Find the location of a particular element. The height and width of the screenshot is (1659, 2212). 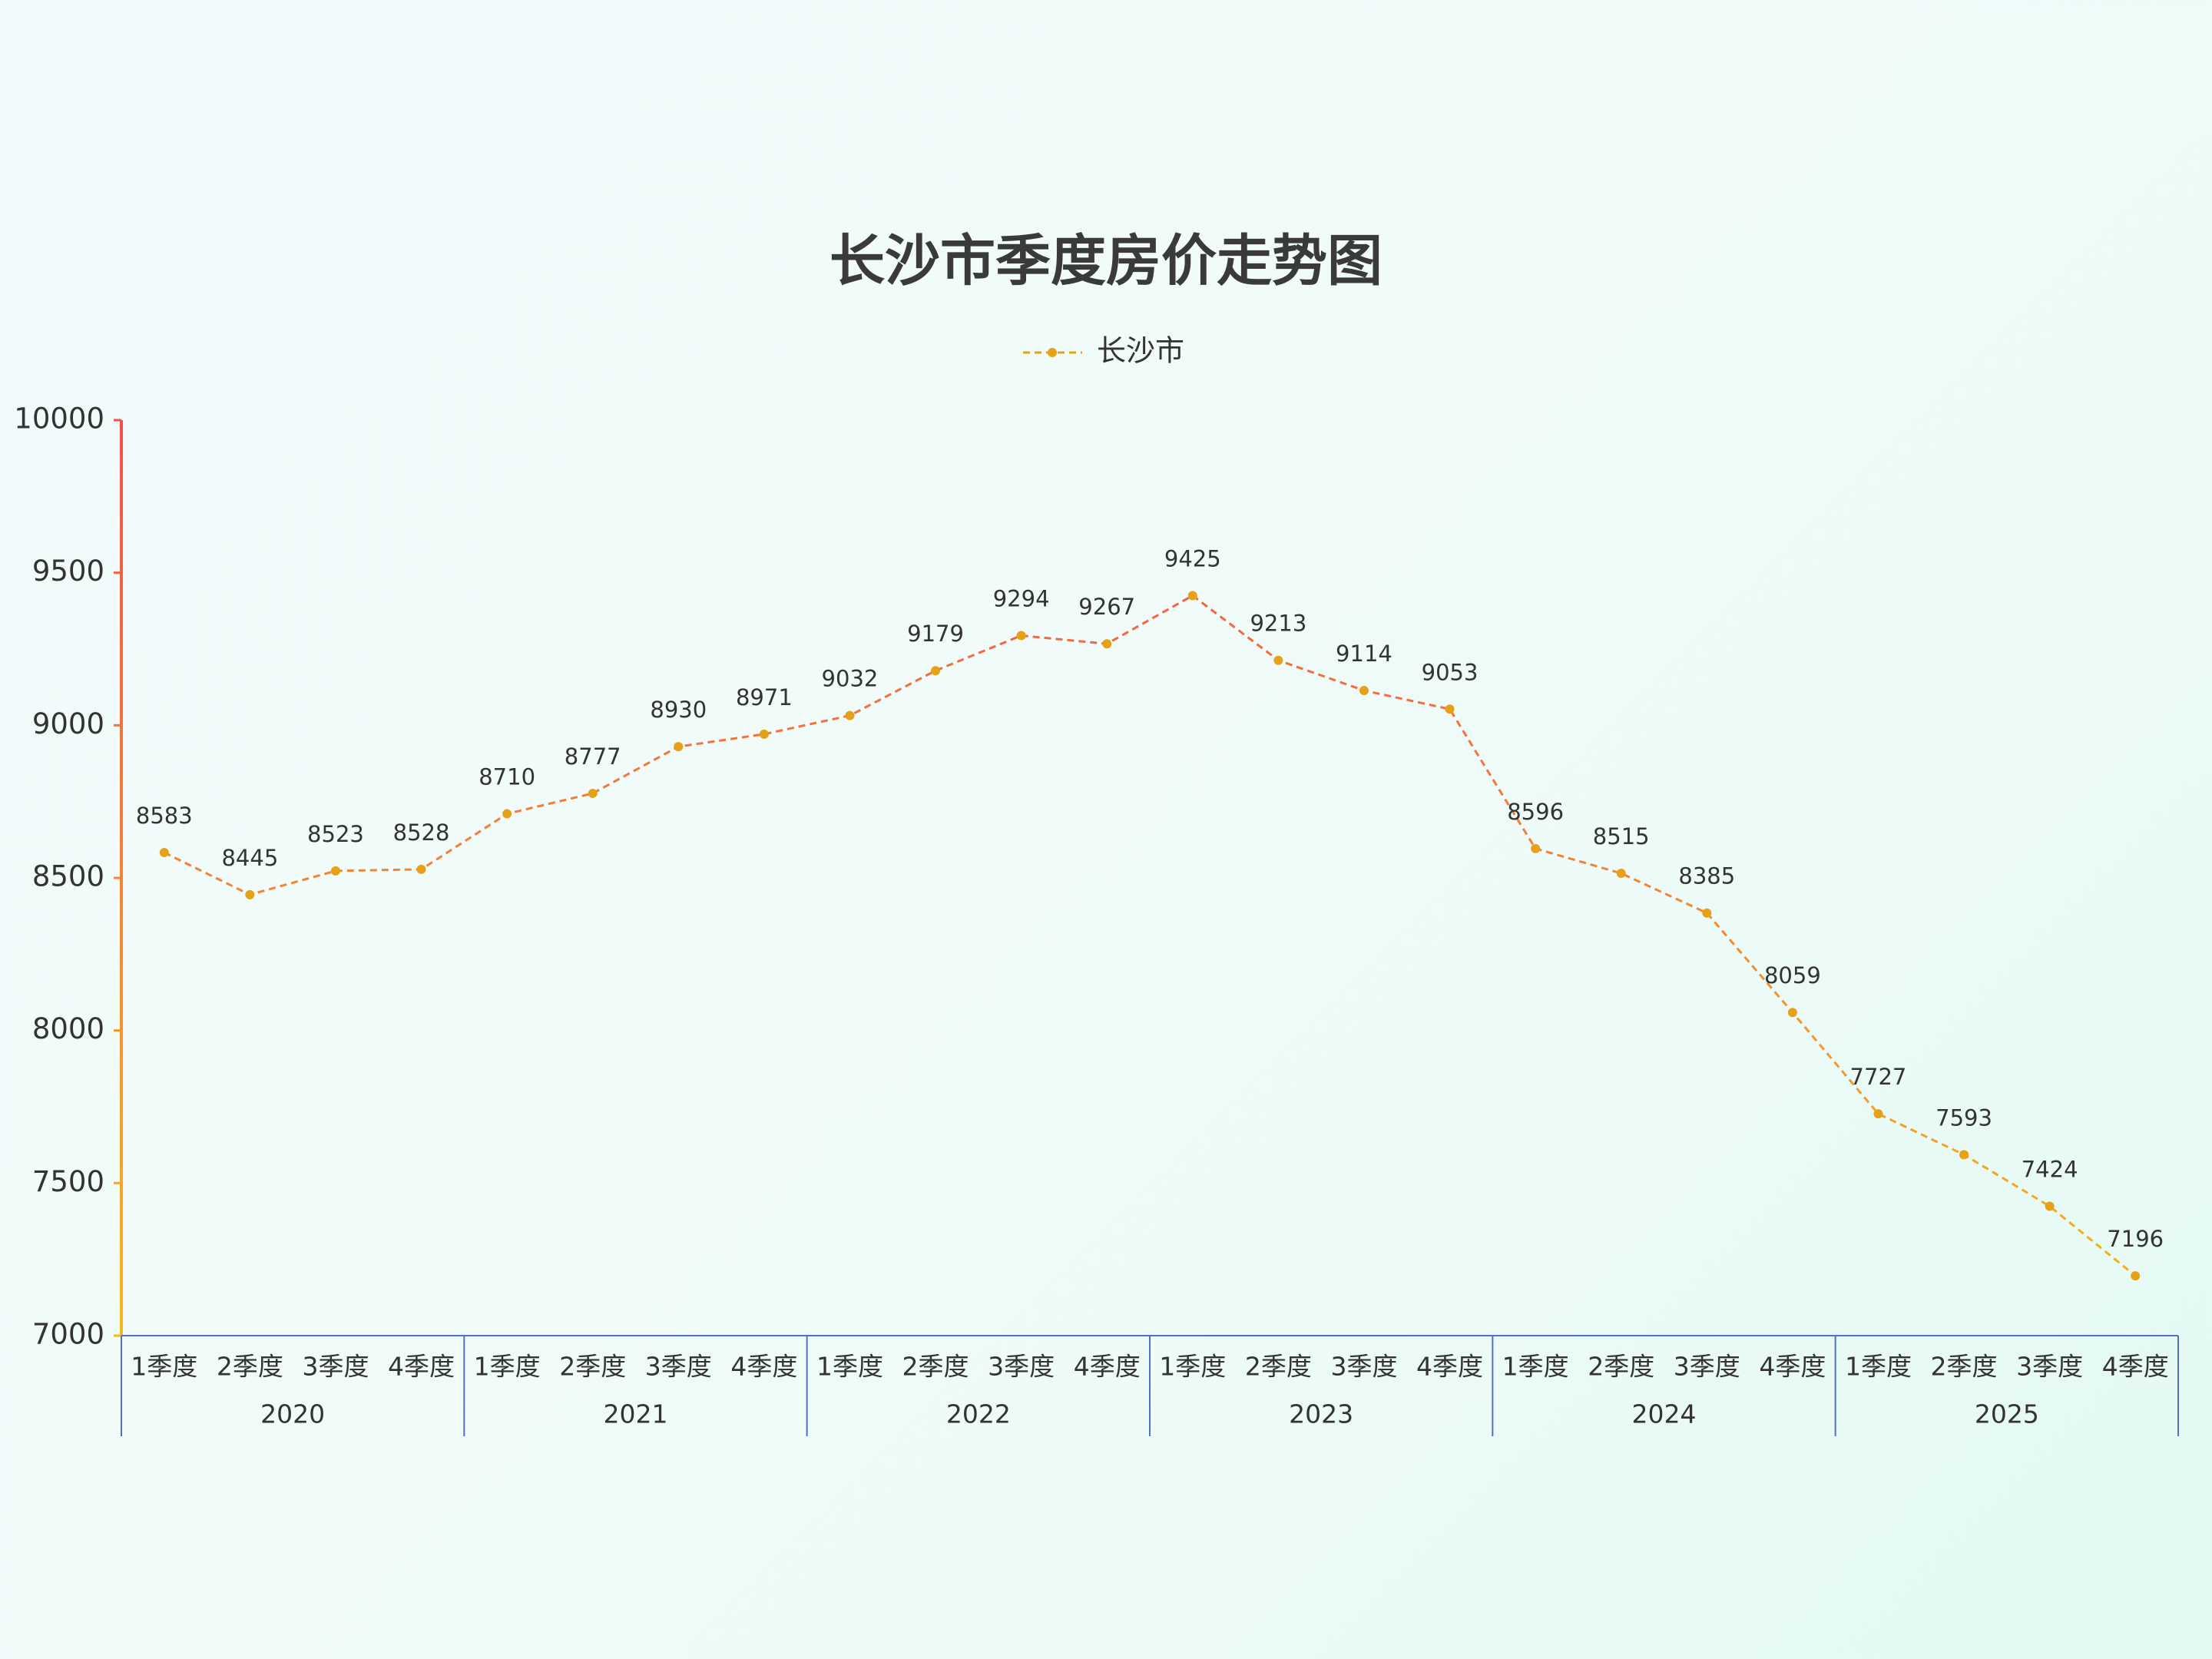

legend-label: 长沙市 is located at coordinates (1140, 351).